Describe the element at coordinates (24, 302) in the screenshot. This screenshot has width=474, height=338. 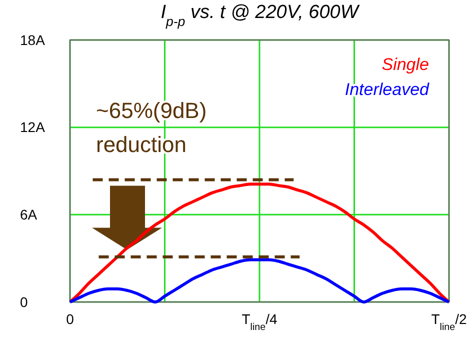
I see `y-tick-label: 0` at that location.